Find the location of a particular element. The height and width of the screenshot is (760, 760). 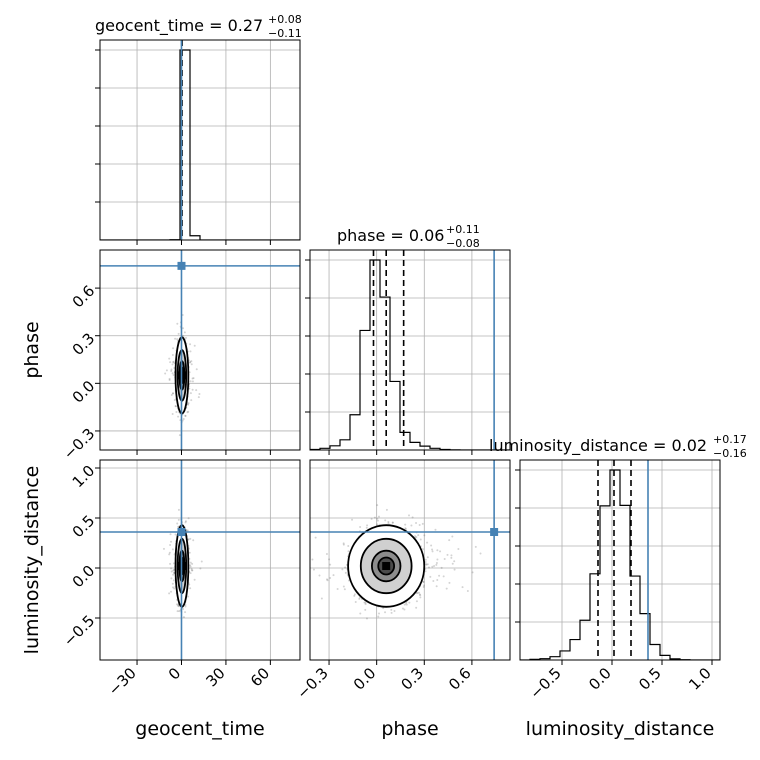

svg-text: phase = 0.06 is located at coordinates (390, 235).